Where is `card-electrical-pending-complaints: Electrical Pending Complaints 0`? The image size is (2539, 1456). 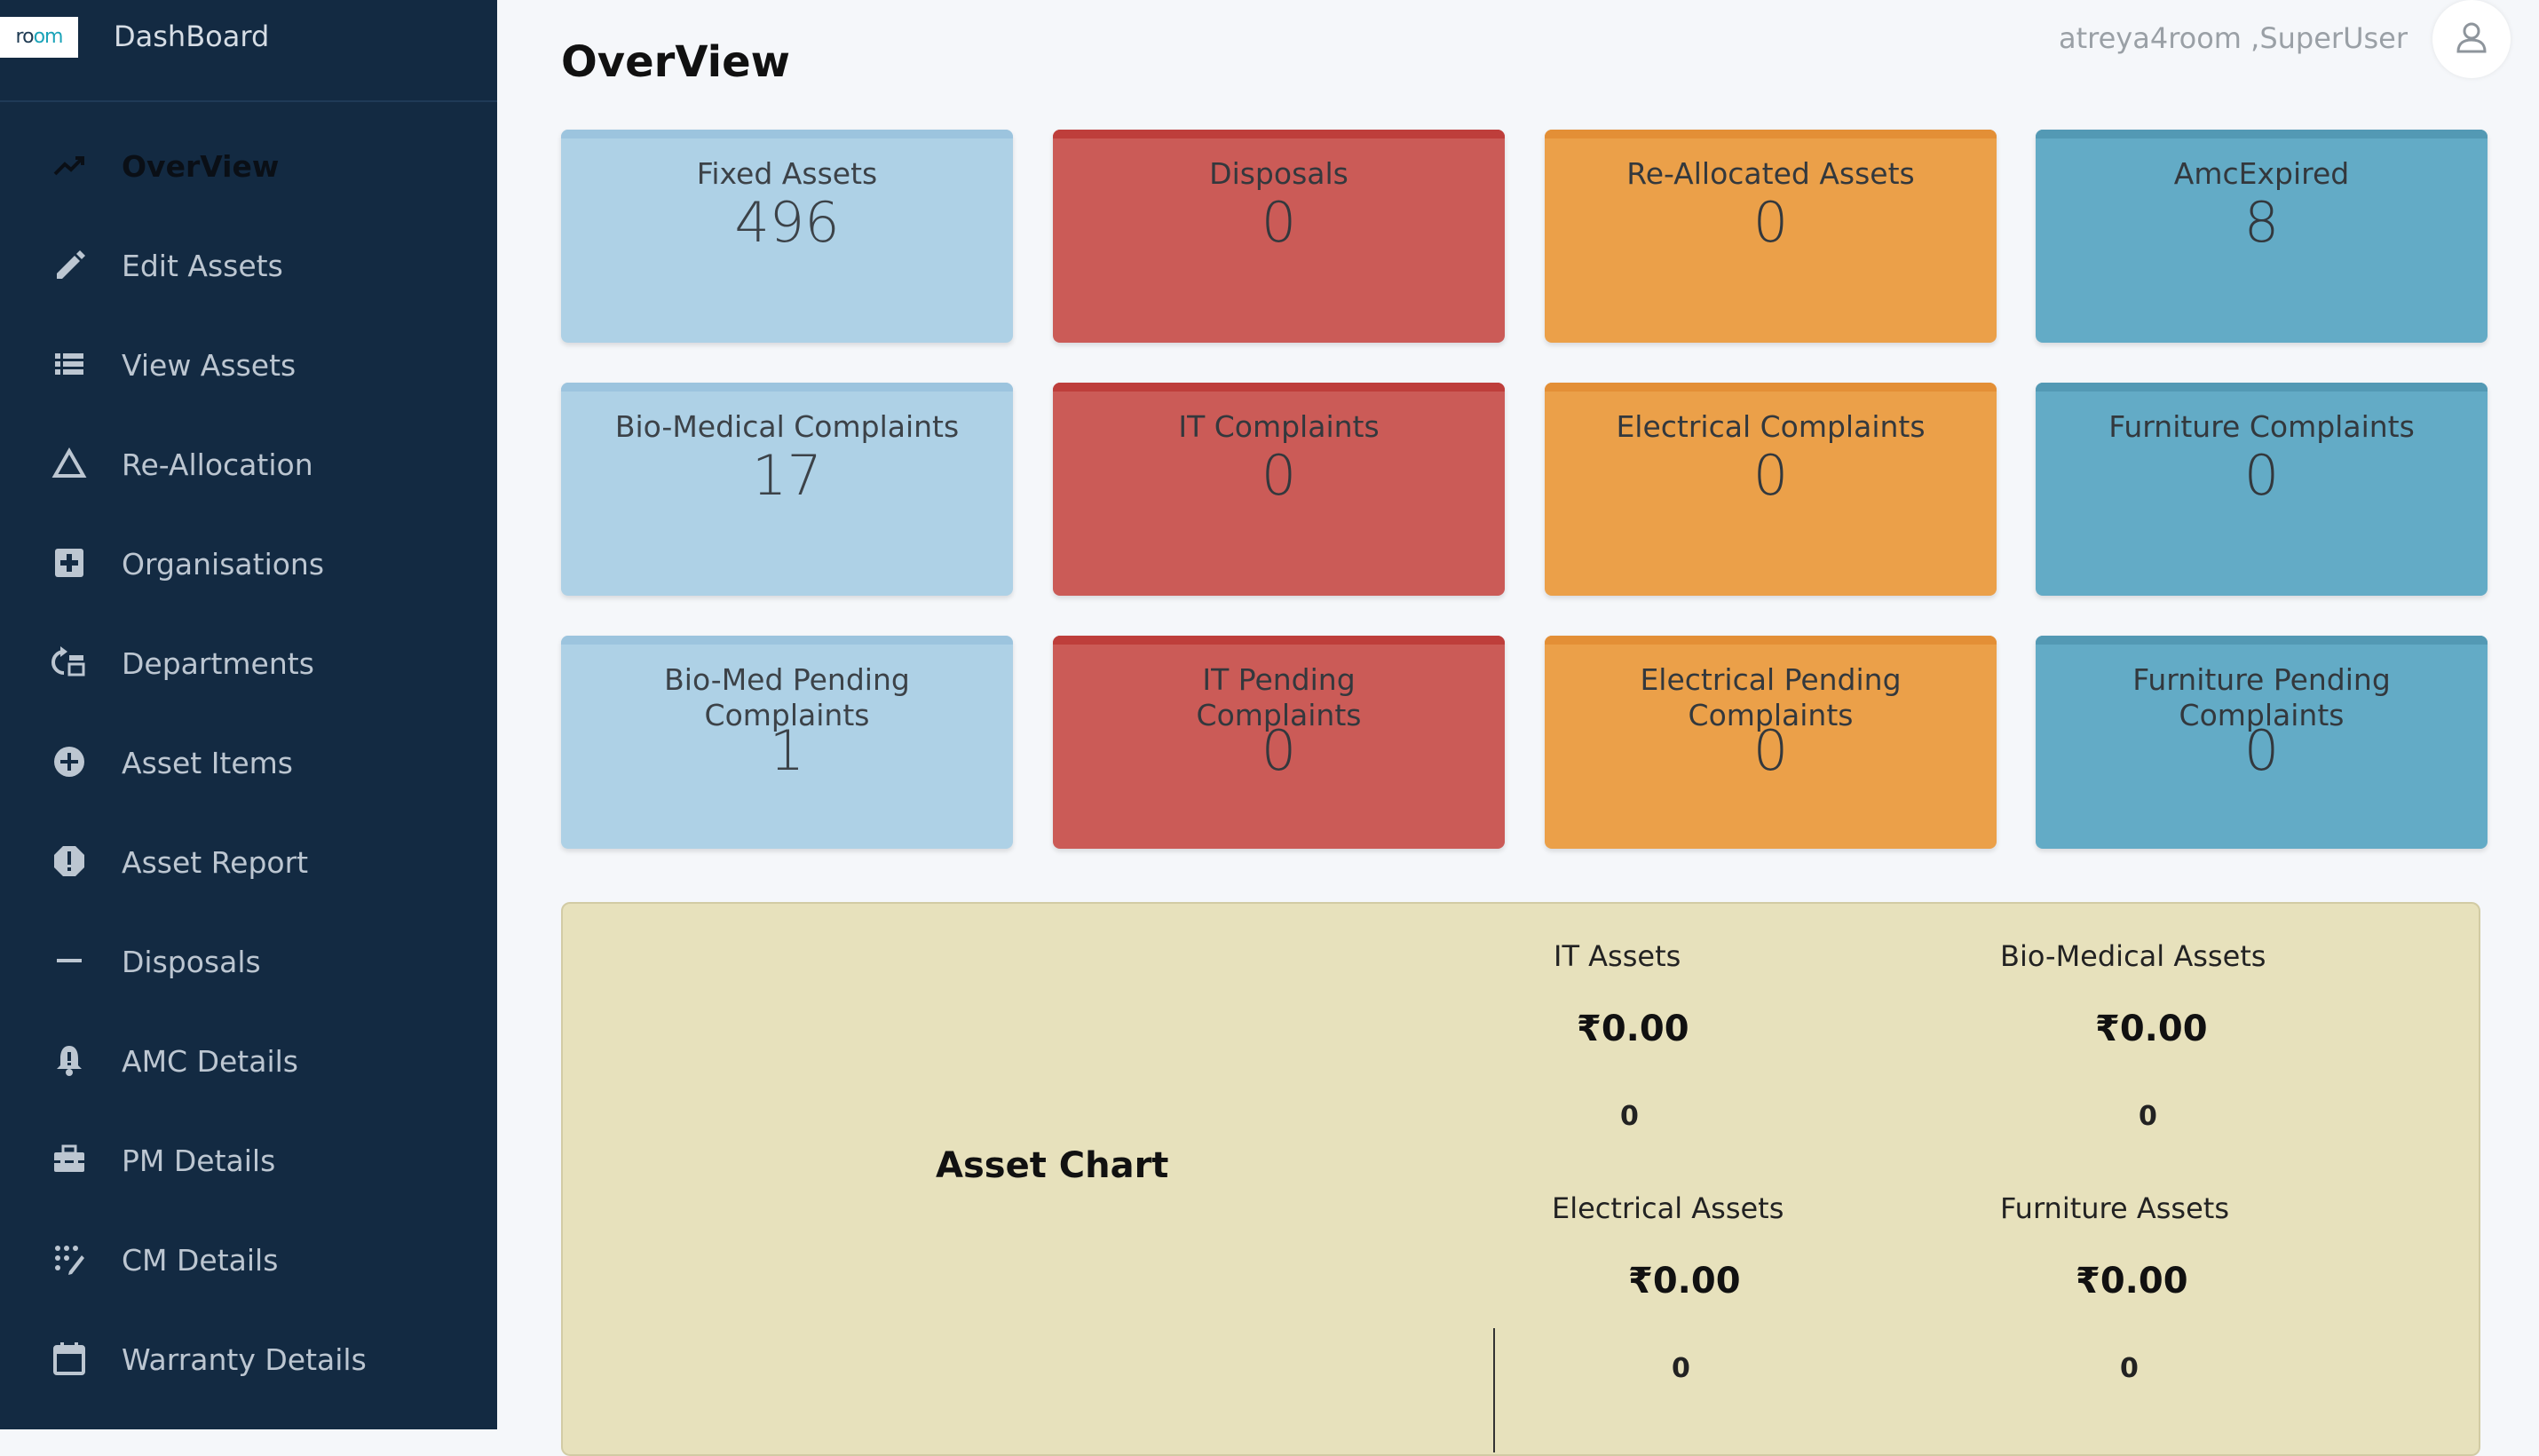 card-electrical-pending-complaints: Electrical Pending Complaints 0 is located at coordinates (1771, 742).